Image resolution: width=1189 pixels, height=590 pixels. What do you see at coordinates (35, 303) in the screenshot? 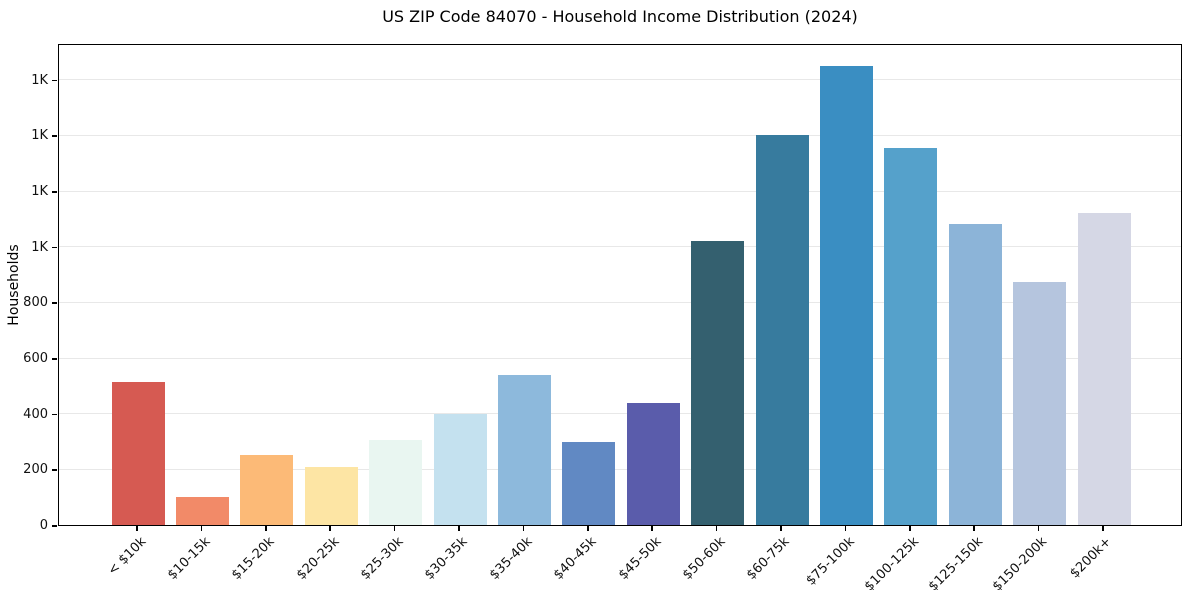
I see `y-tick-label: 800` at bounding box center [35, 303].